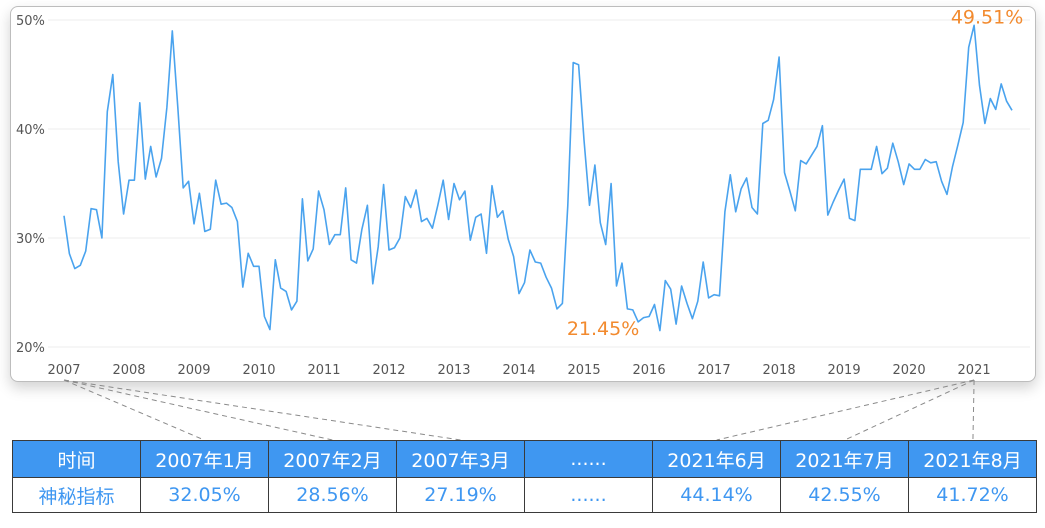 Image resolution: width=1045 pixels, height=528 pixels. I want to click on value-cell: 32.05%, so click(204, 495).